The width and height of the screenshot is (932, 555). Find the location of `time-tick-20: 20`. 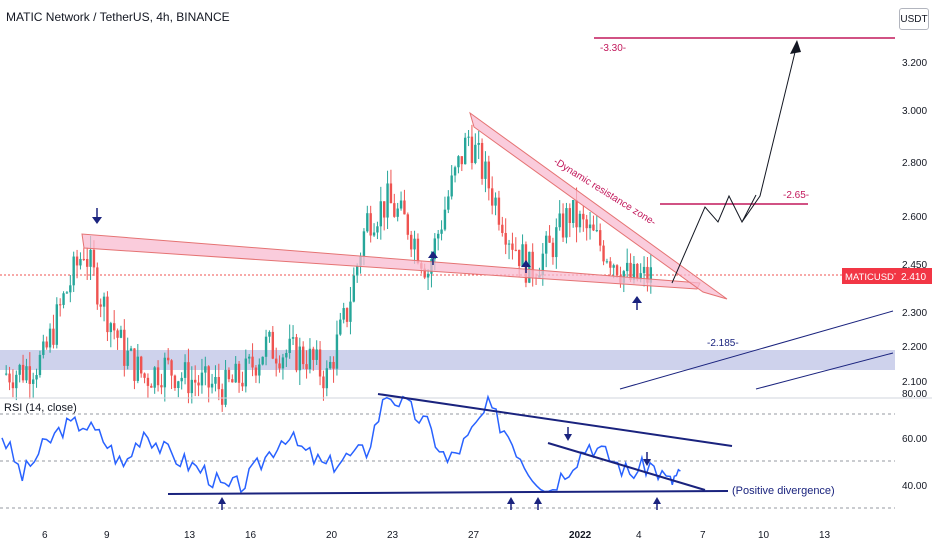

time-tick-20: 20 is located at coordinates (332, 535).